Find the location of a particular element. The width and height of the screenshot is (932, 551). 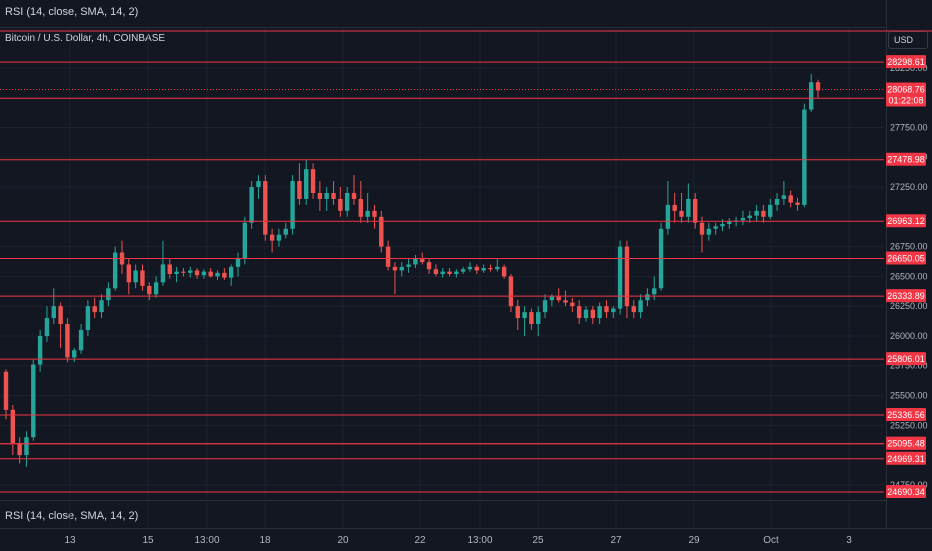

rsi-indicator-label-top: RSI (14, close, SMA, 14, 2) is located at coordinates (72, 12).